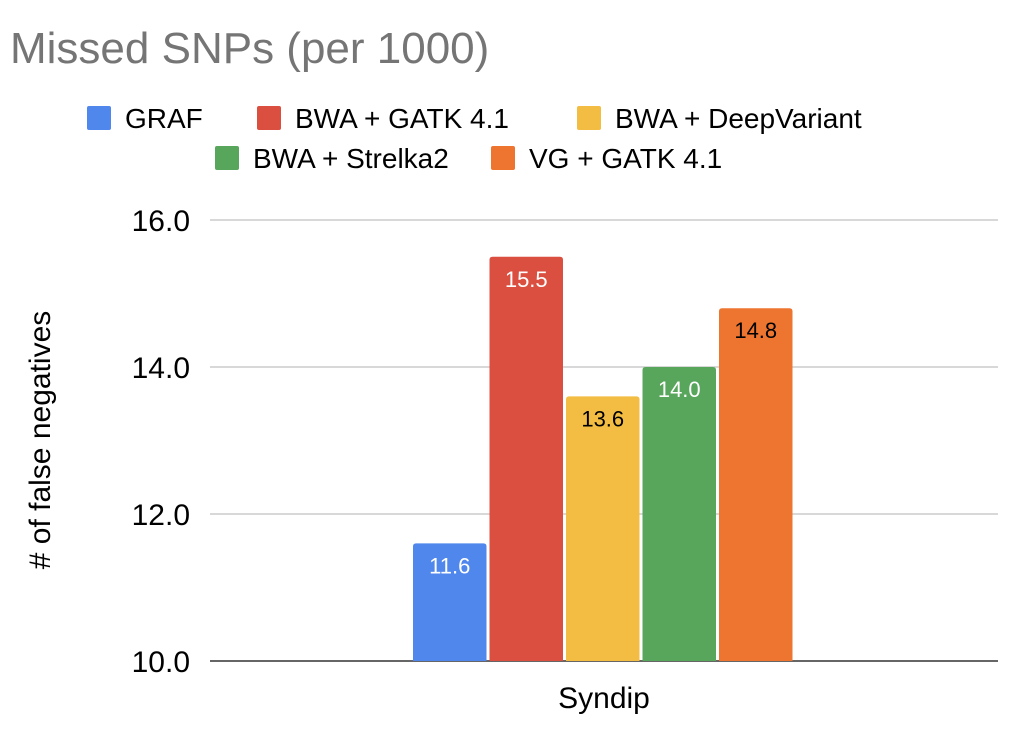  Describe the element at coordinates (161, 662) in the screenshot. I see `y-tick-label: 10.0` at that location.